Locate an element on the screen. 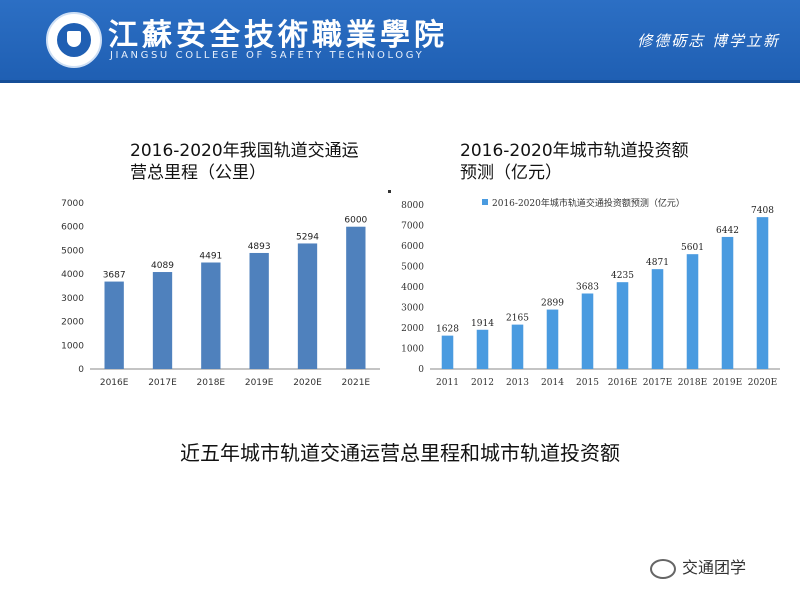  y-tick-label: 8000 is located at coordinates (412, 206).